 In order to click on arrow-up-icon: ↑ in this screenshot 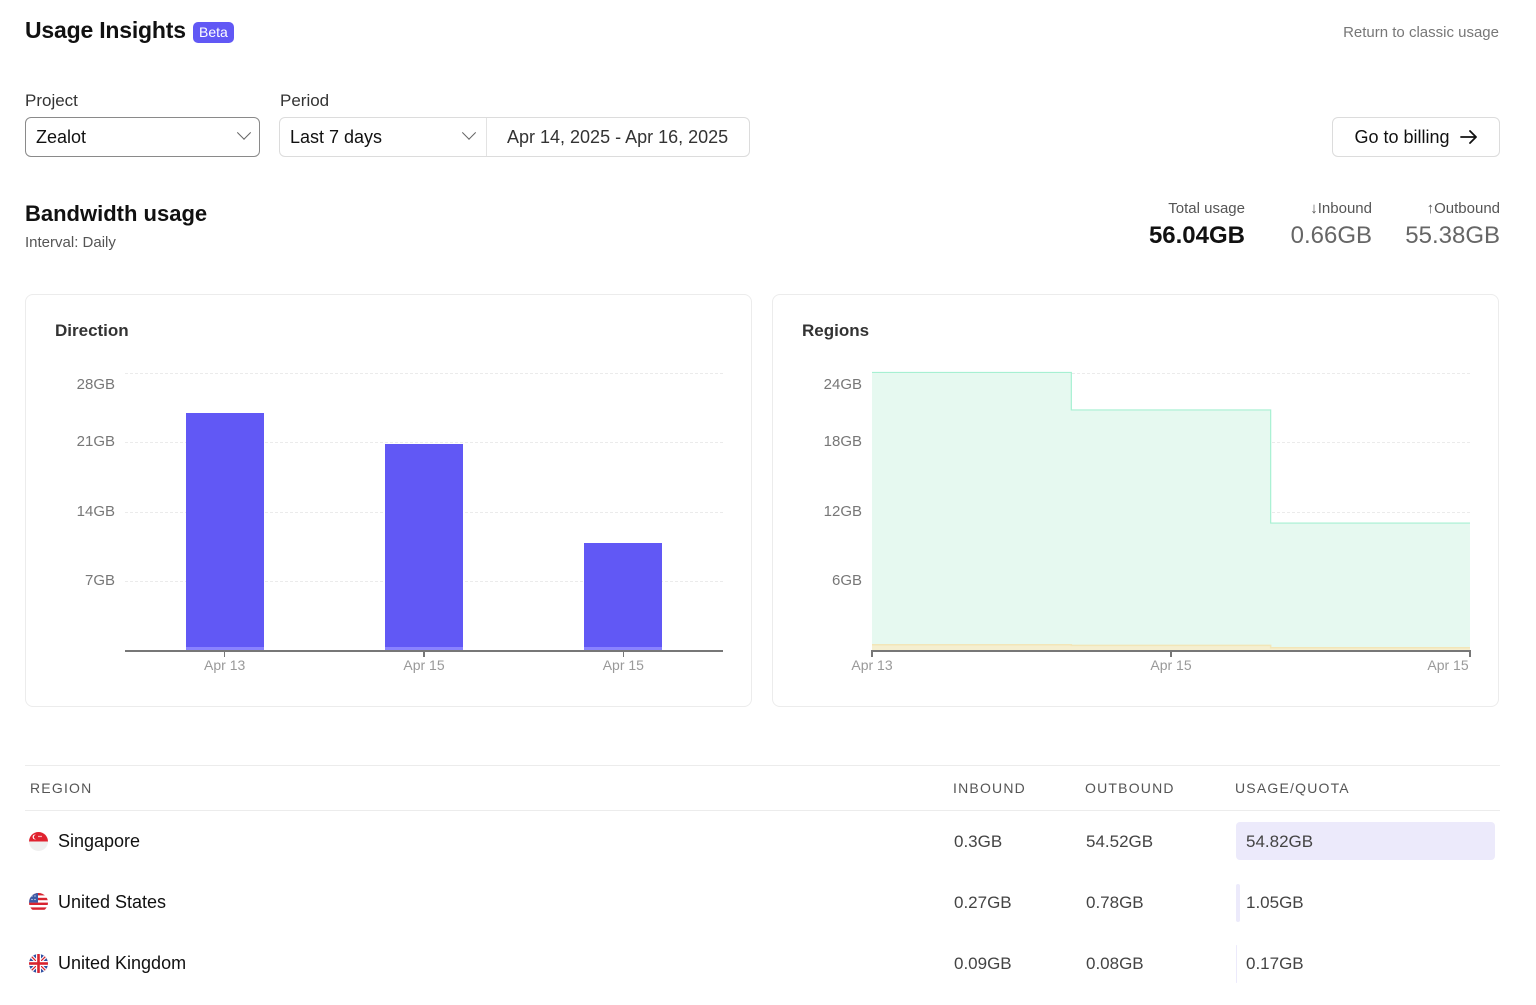, I will do `click(1430, 208)`.